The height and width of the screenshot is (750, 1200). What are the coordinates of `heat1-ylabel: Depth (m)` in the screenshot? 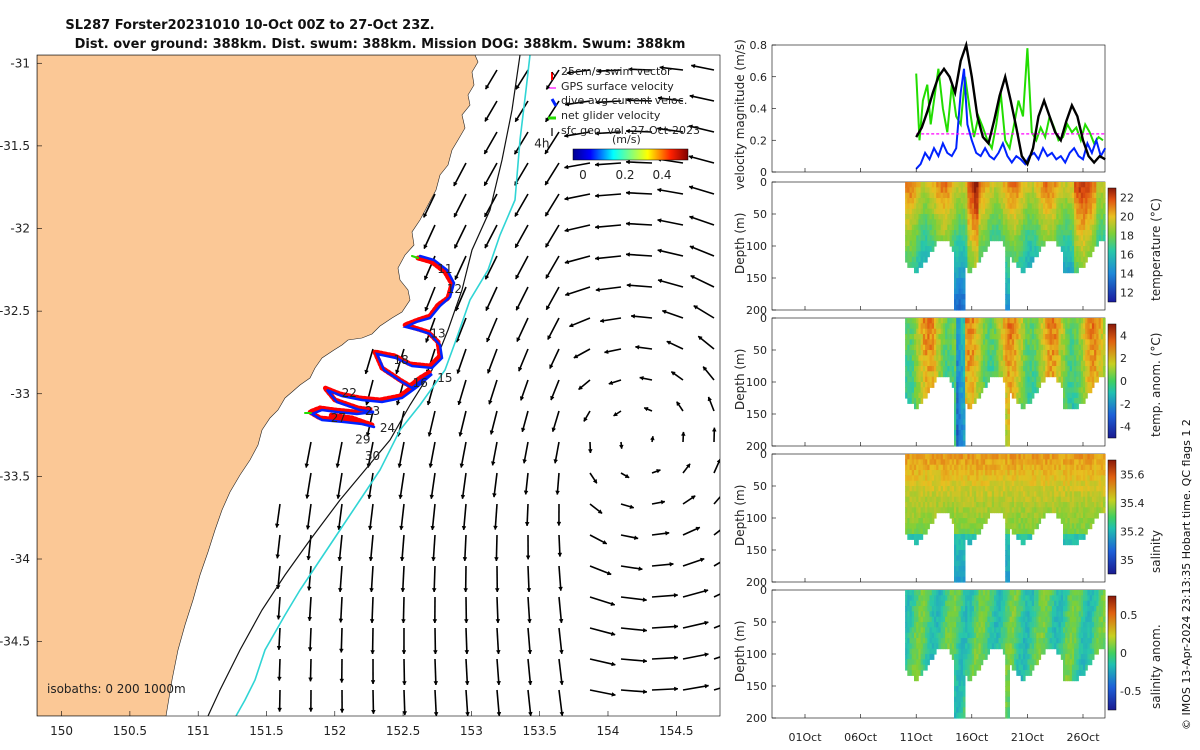 It's located at (740, 379).